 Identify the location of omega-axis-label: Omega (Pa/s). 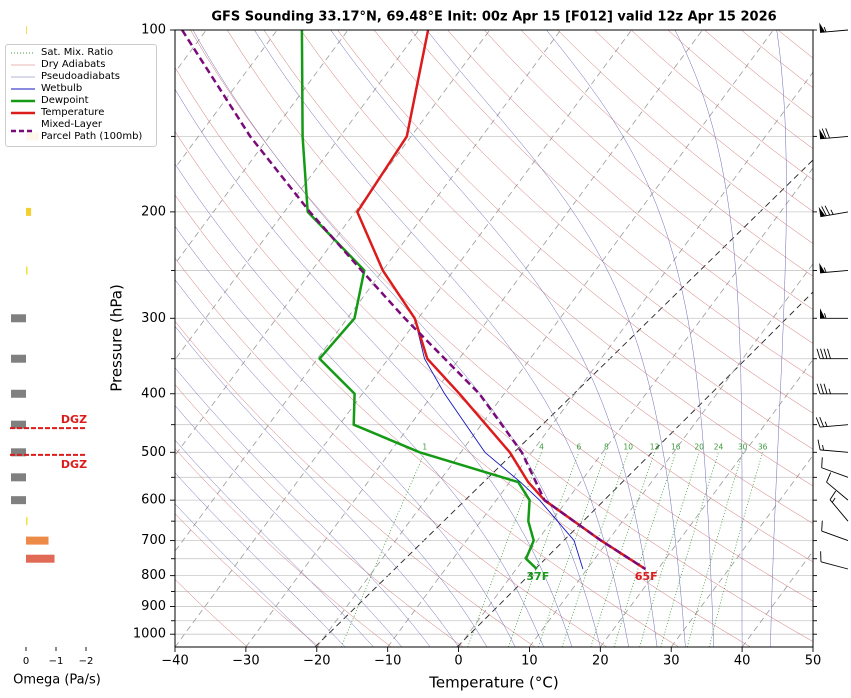
(57, 680).